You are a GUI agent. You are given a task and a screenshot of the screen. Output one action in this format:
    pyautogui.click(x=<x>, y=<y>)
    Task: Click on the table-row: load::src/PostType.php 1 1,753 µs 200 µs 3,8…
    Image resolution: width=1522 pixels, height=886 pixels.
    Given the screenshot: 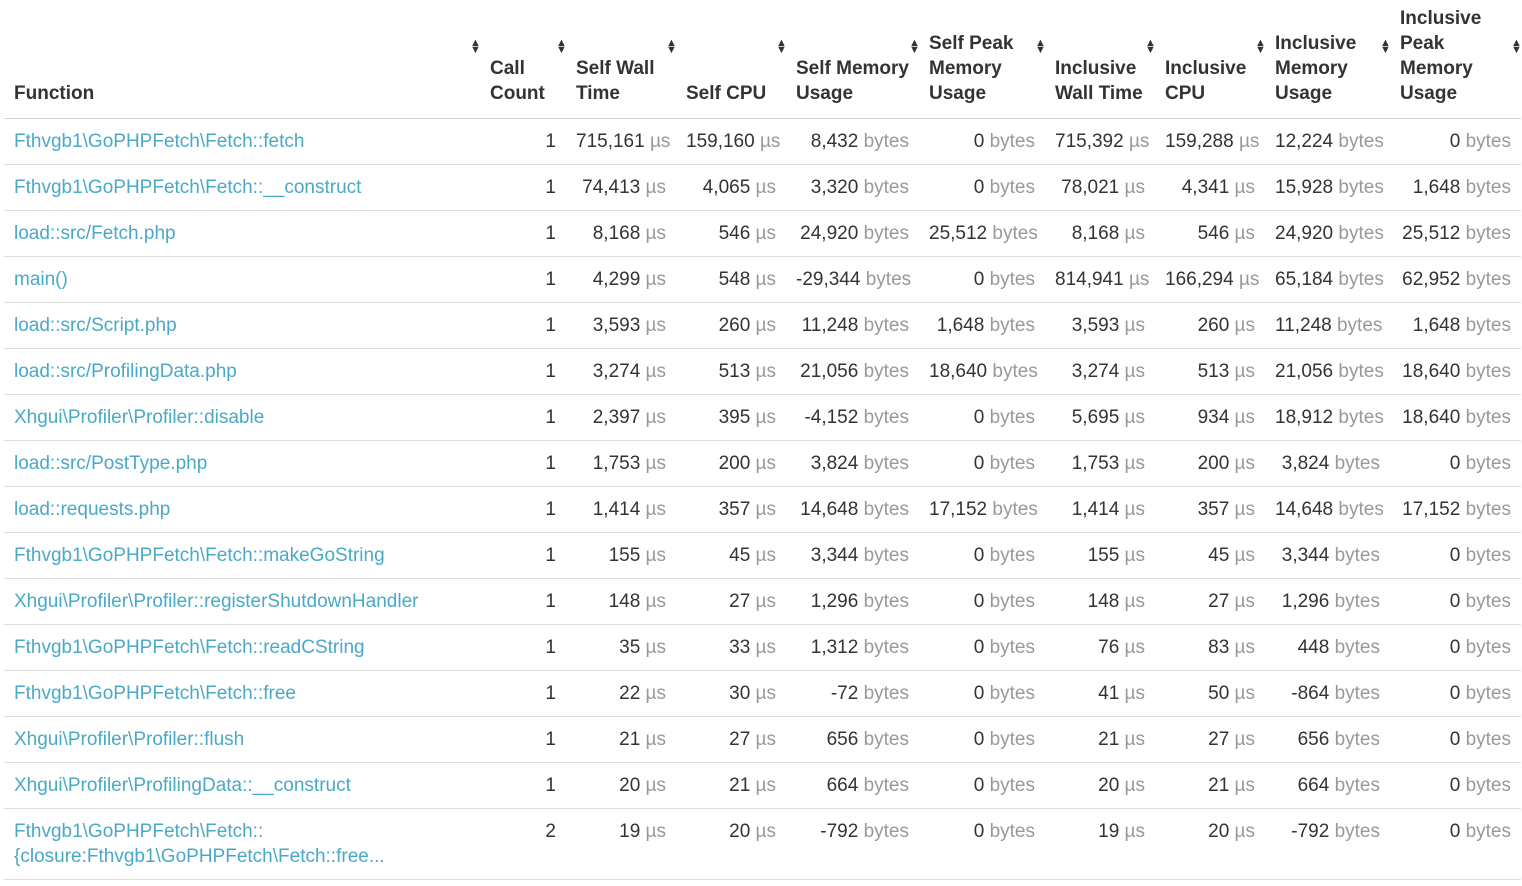 What is the action you would take?
    pyautogui.click(x=762, y=463)
    